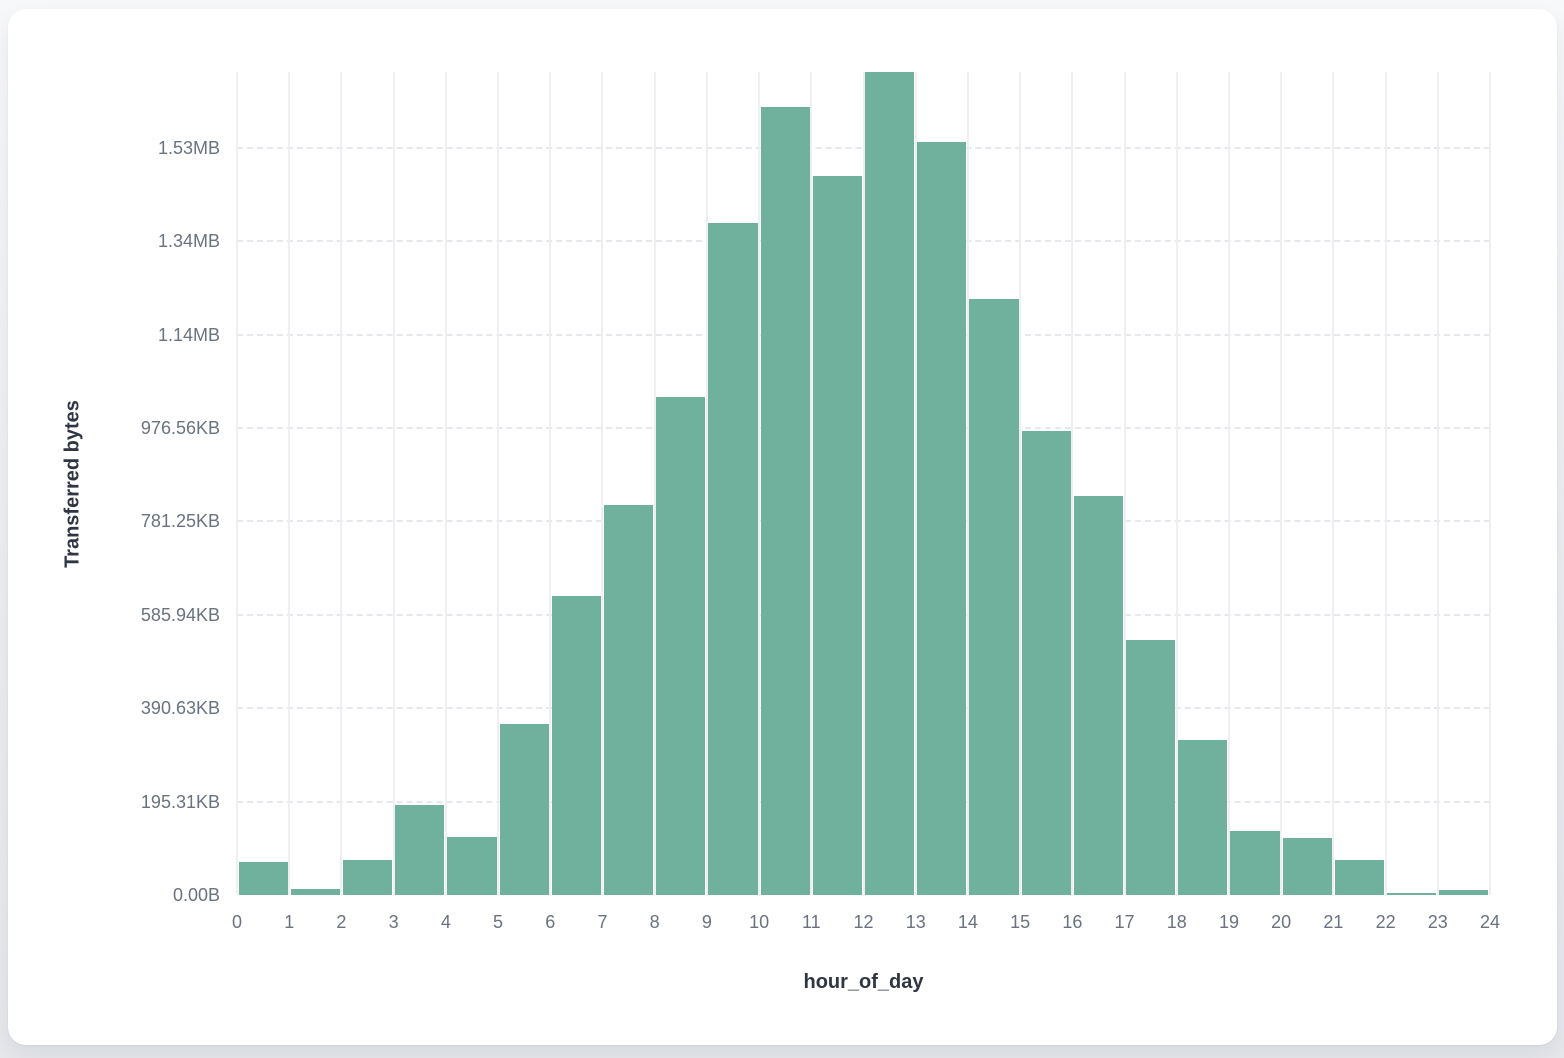  What do you see at coordinates (782, 926) in the screenshot?
I see `x-axis-tick-labels: 0 1 2 3 4 5 6 7 8 9 10 11 12 13 14 15 16 17 18 19 20 21 22 23 24` at bounding box center [782, 926].